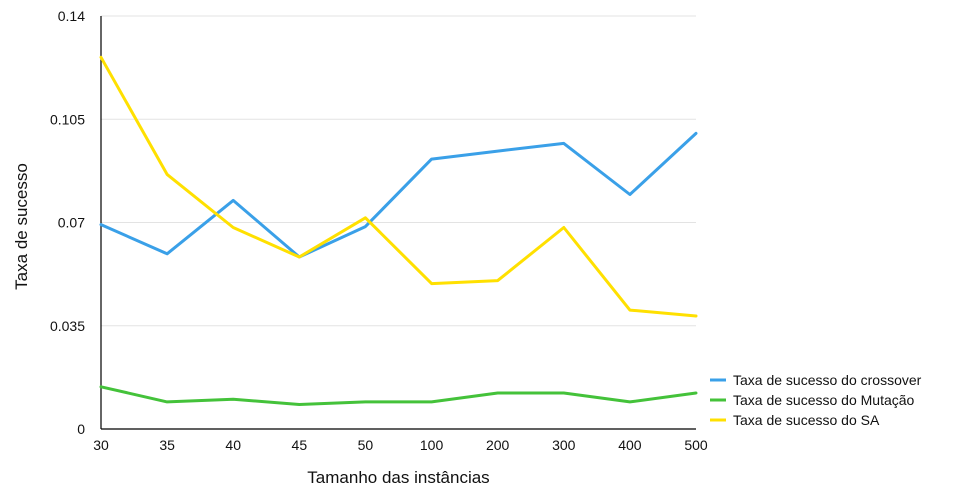  What do you see at coordinates (806, 420) in the screenshot?
I see `legend-label: Taxa de sucesso do SA` at bounding box center [806, 420].